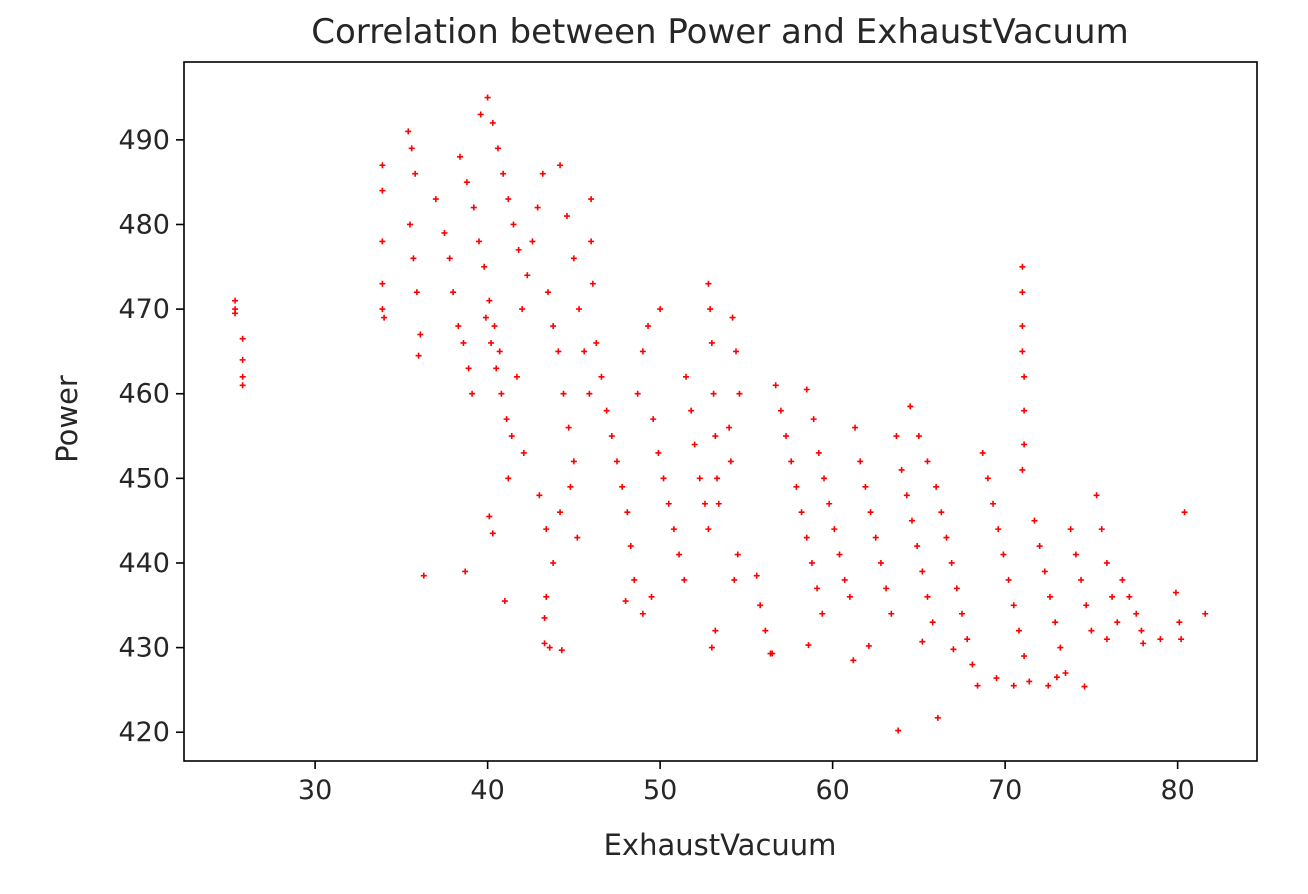  I want to click on x-tick-label: 80, so click(1177, 790).